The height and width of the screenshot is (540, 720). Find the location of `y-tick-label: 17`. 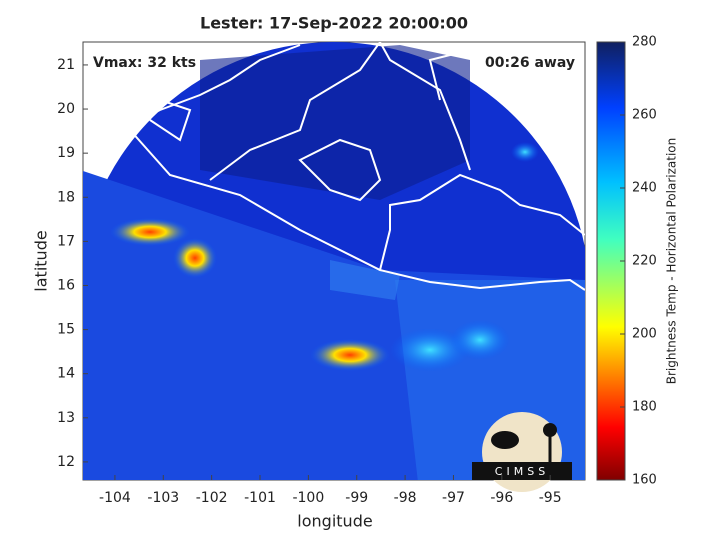

y-tick-label: 17 is located at coordinates (66, 241).